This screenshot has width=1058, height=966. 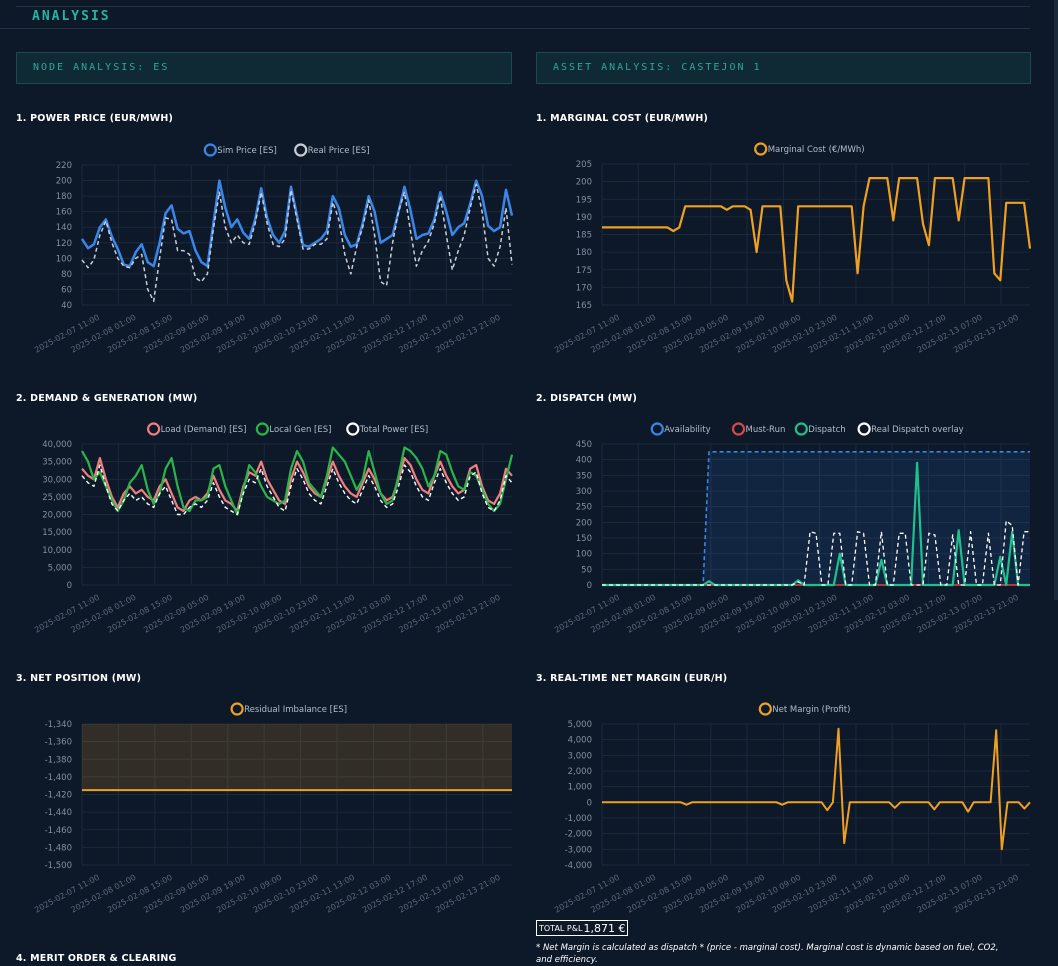 I want to click on x-tick-label: 2025-02-09 05:00, so click(x=696, y=894).